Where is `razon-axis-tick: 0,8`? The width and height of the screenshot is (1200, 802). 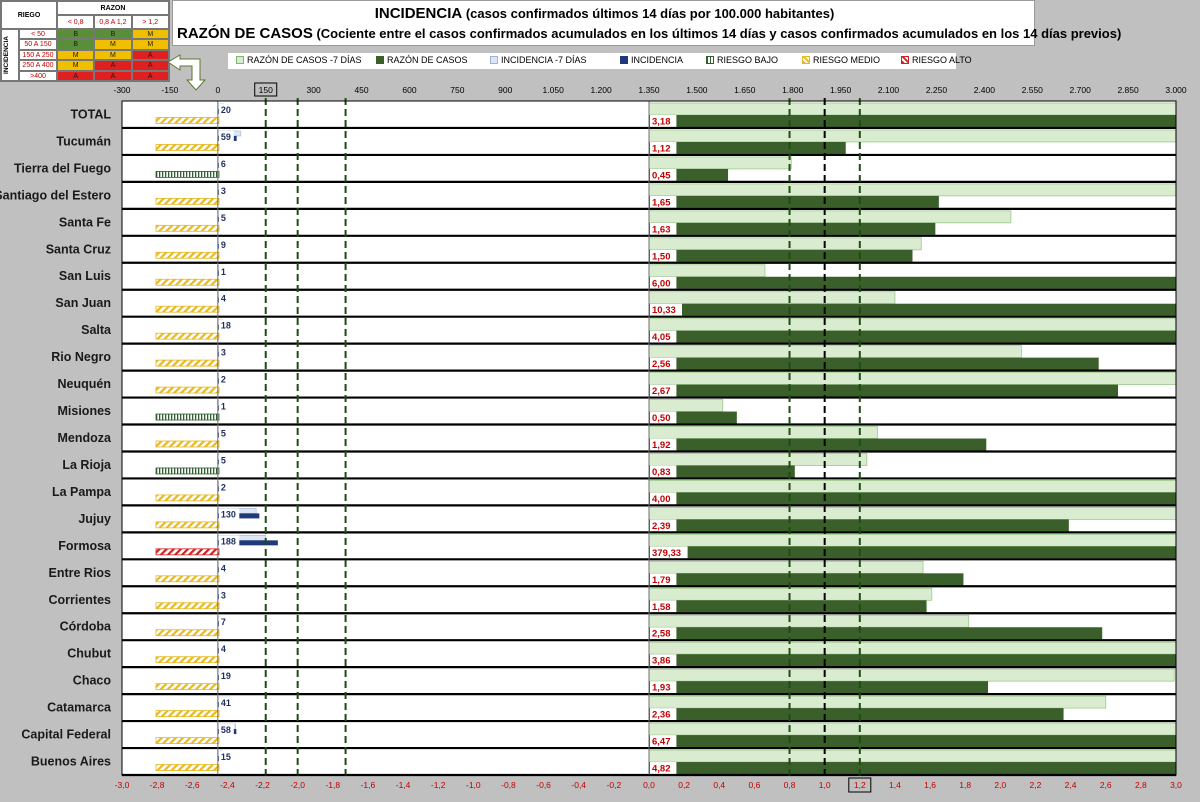
razon-axis-tick: 0,8 is located at coordinates (790, 785).